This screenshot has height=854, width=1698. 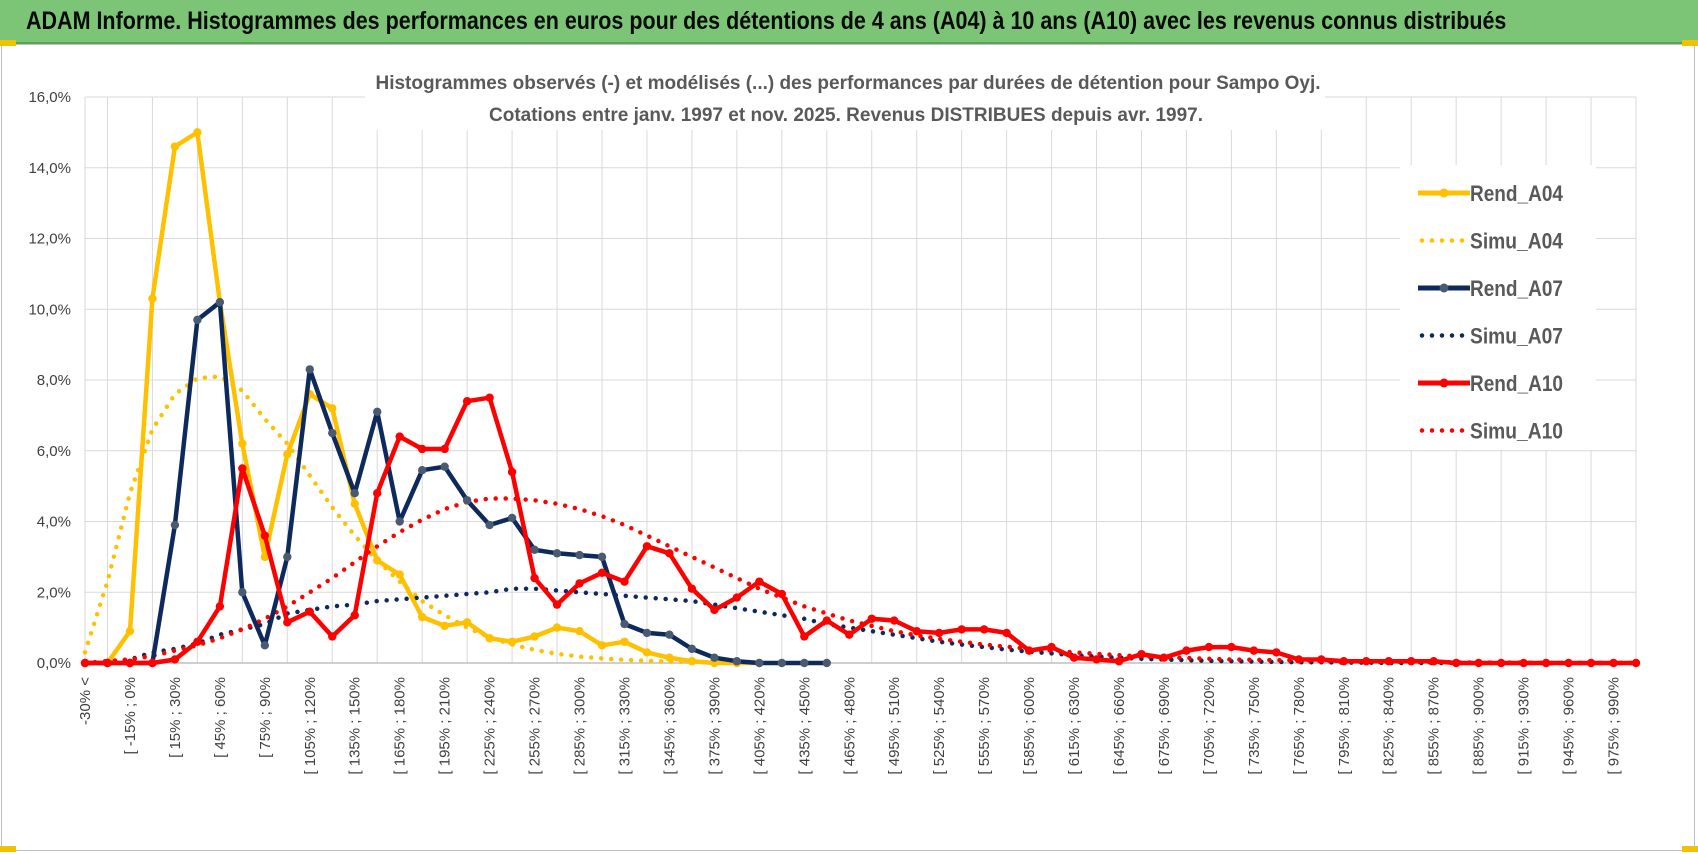 What do you see at coordinates (49, 309) in the screenshot?
I see `y-tick-label: 10,0%` at bounding box center [49, 309].